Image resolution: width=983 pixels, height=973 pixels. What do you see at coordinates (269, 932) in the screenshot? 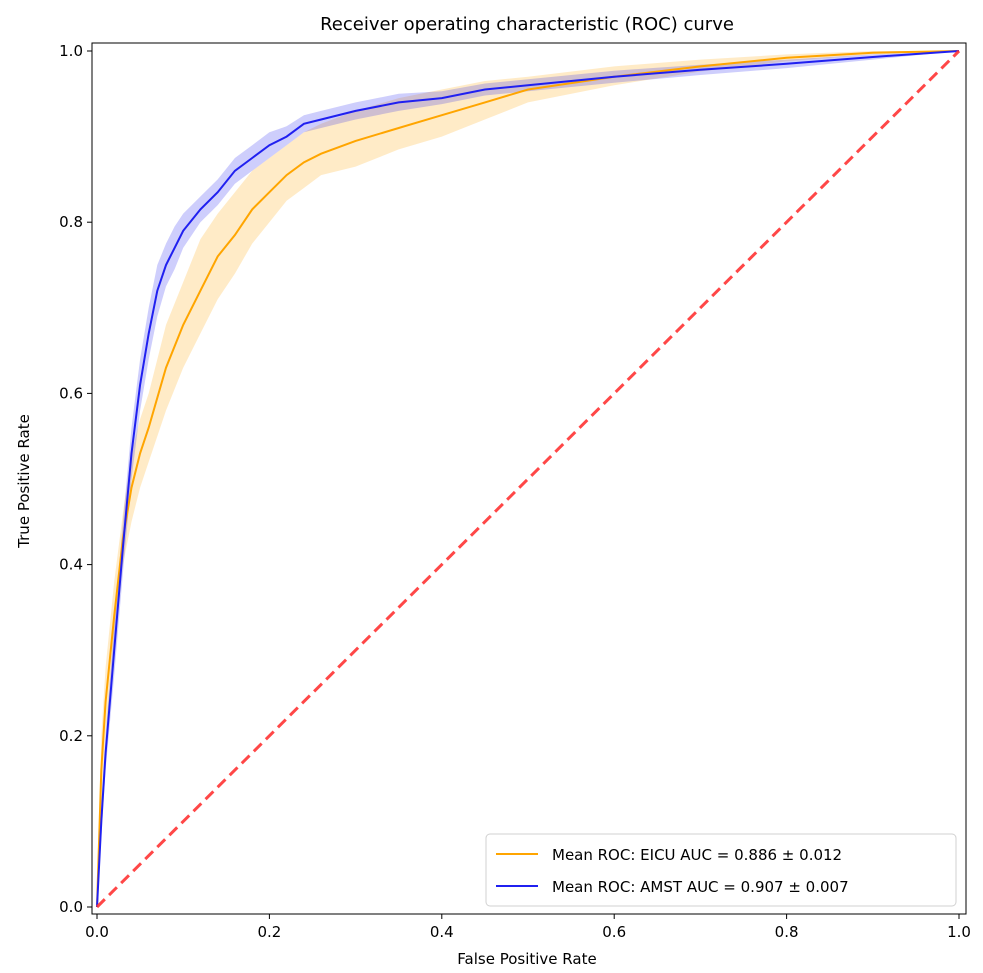
I see `x-tick-label: 0.2` at bounding box center [269, 932].